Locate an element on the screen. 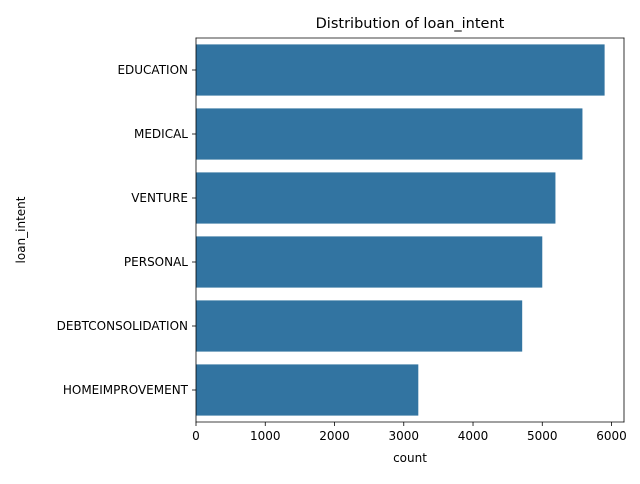 This screenshot has width=640, height=484. bar-homeimprovement is located at coordinates (307, 390).